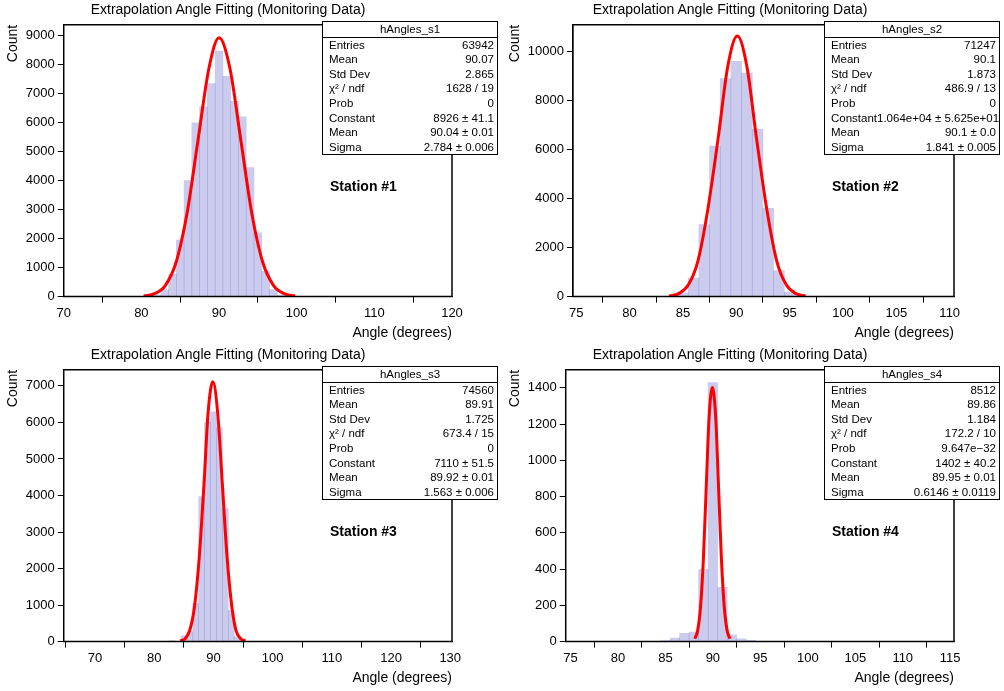 This screenshot has width=1004, height=691. What do you see at coordinates (896, 312) in the screenshot?
I see `x-tick-label: 105` at bounding box center [896, 312].